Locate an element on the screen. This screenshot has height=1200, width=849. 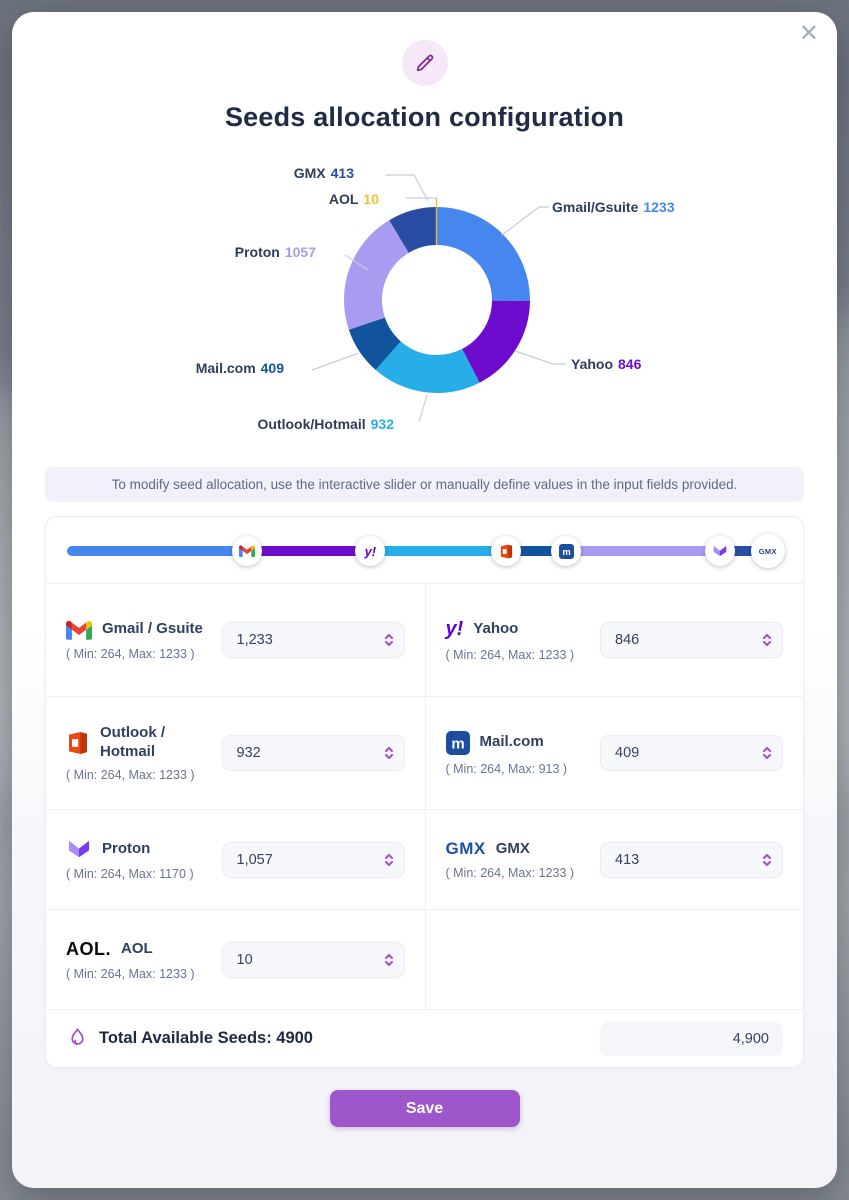
mailcom-seeds-input is located at coordinates (691, 753).